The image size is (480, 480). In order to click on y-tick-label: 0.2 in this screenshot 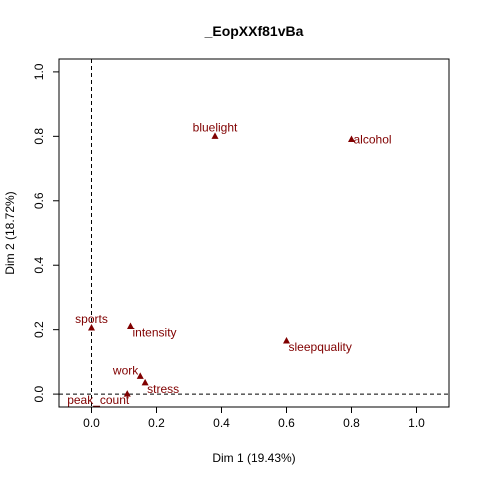, I will do `click(39, 329)`.